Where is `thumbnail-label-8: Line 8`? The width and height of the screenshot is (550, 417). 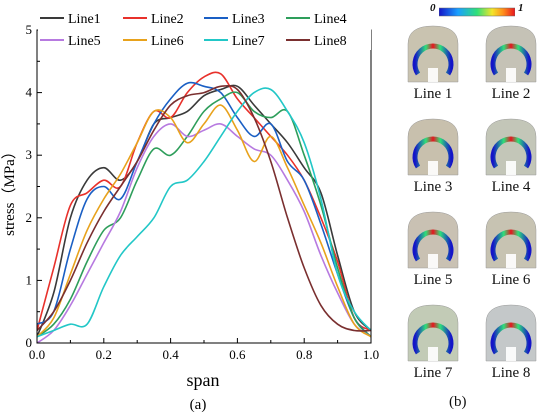
thumbnail-label-8: Line 8 is located at coordinates (511, 373).